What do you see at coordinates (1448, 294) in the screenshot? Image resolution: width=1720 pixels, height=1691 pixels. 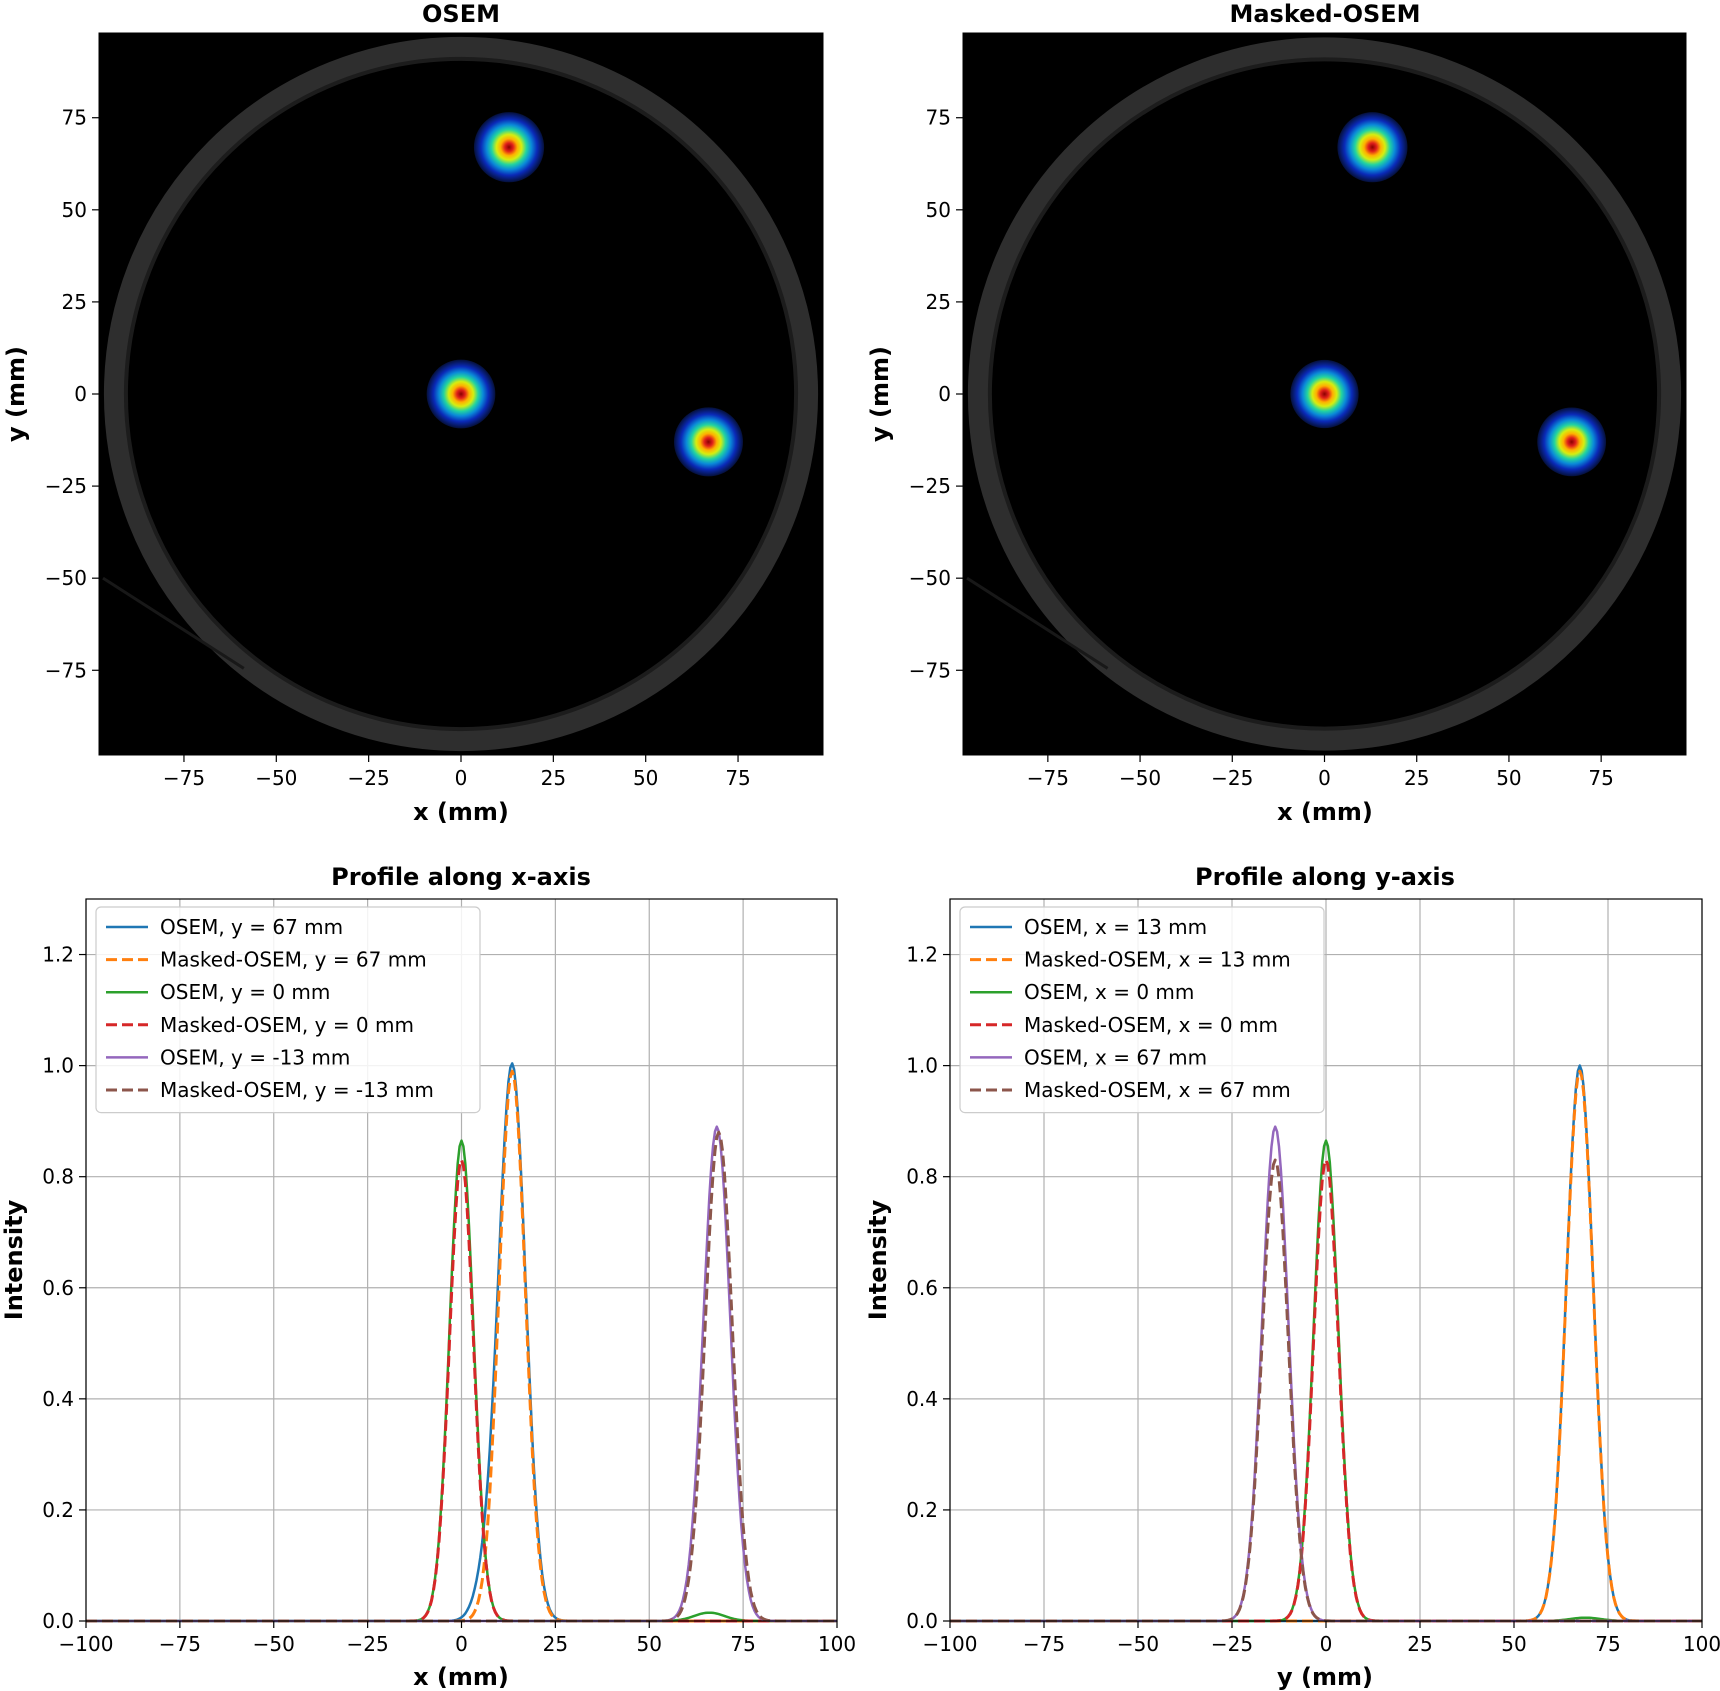 I see `hotspots` at bounding box center [1448, 294].